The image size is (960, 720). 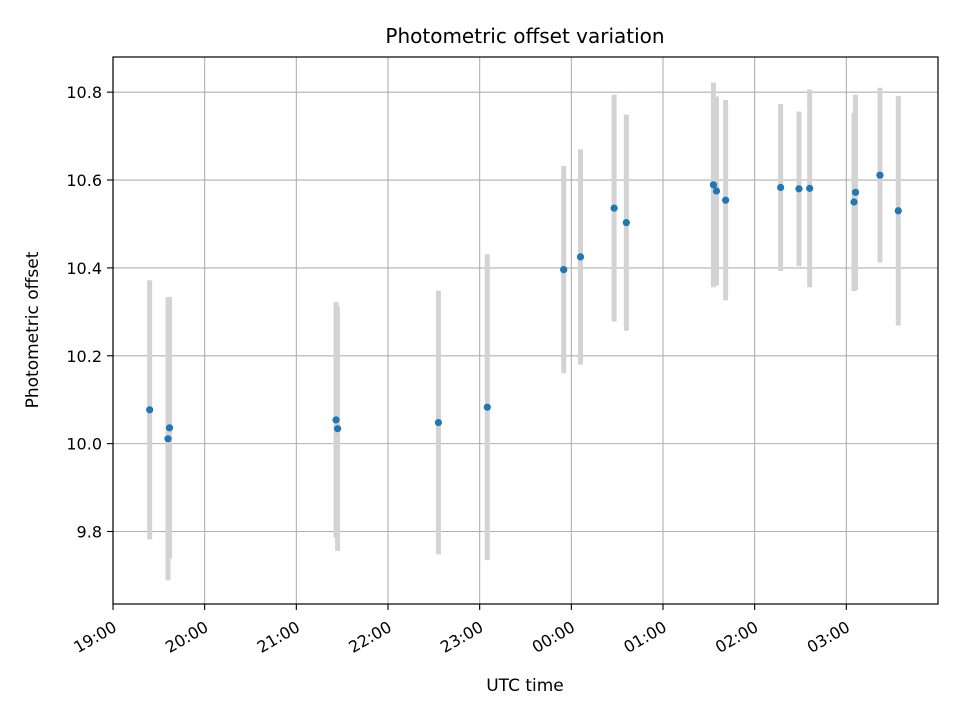 I want to click on y-tick-label: 10.4, so click(x=84, y=268).